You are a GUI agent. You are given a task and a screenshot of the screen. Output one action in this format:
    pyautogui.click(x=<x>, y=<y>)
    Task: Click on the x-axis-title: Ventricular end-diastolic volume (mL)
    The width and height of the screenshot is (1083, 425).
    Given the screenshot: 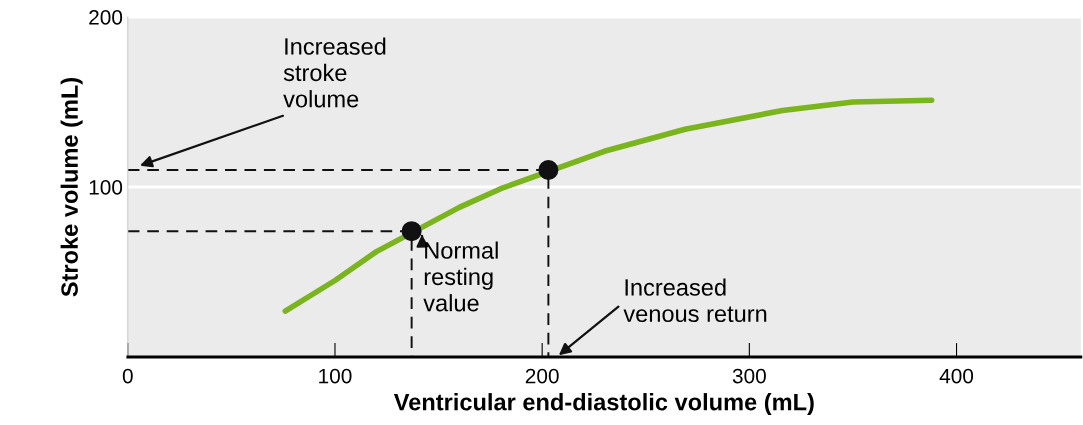 What is the action you would take?
    pyautogui.click(x=603, y=404)
    